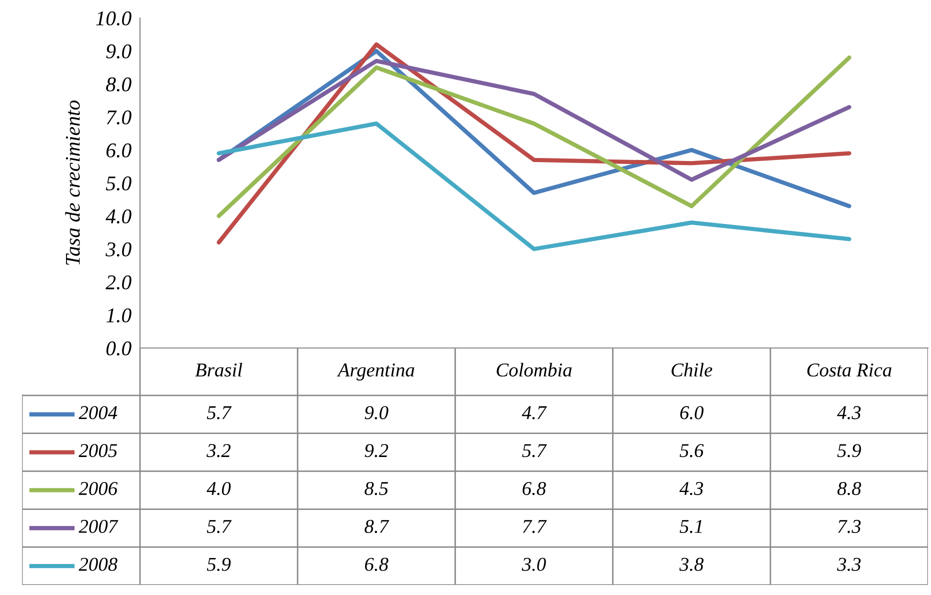 Image resolution: width=931 pixels, height=595 pixels. I want to click on y-tick-label: 3.0, so click(119, 249).